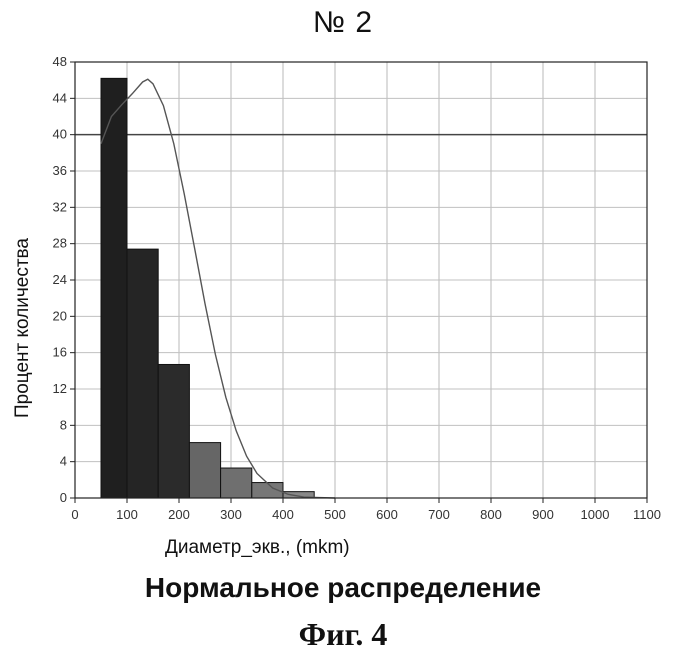 The width and height of the screenshot is (686, 665). Describe the element at coordinates (179, 514) in the screenshot. I see `x-axis-tick-label: 200` at that location.